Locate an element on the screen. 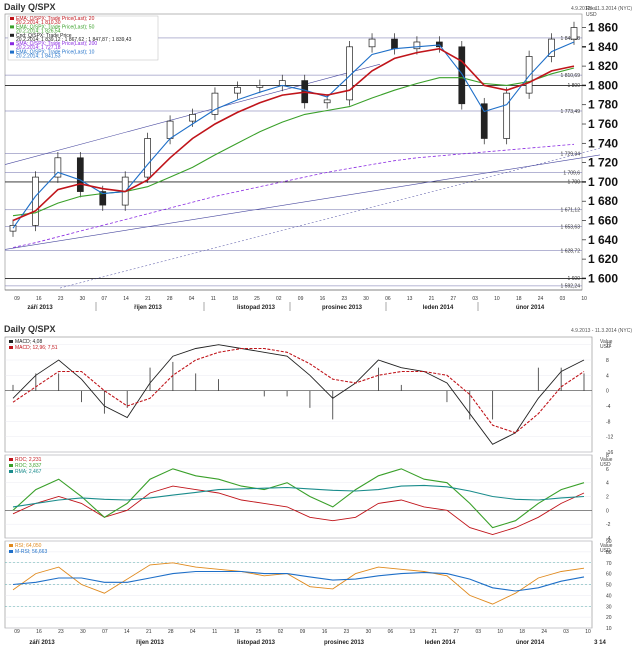 The height and width of the screenshot is (655, 640). rsi-axis-caption: USD is located at coordinates (605, 551).